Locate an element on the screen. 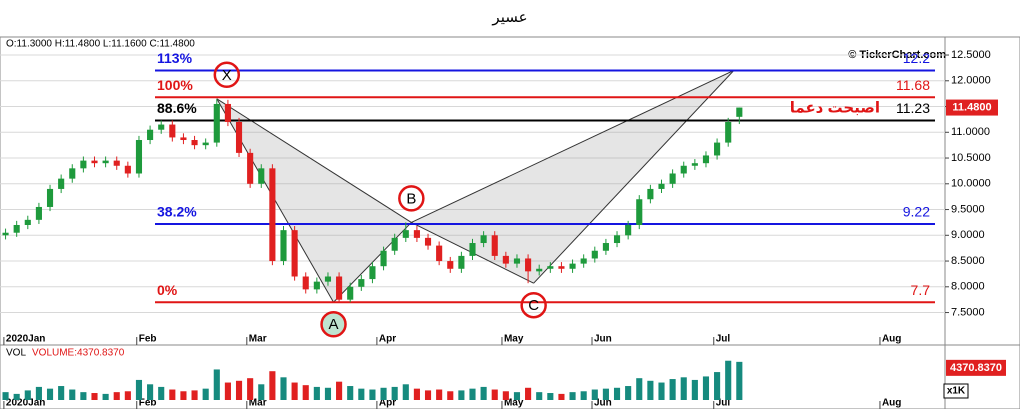 The height and width of the screenshot is (414, 1020). volume-label: VOLUME:4370.8370 is located at coordinates (78, 353).